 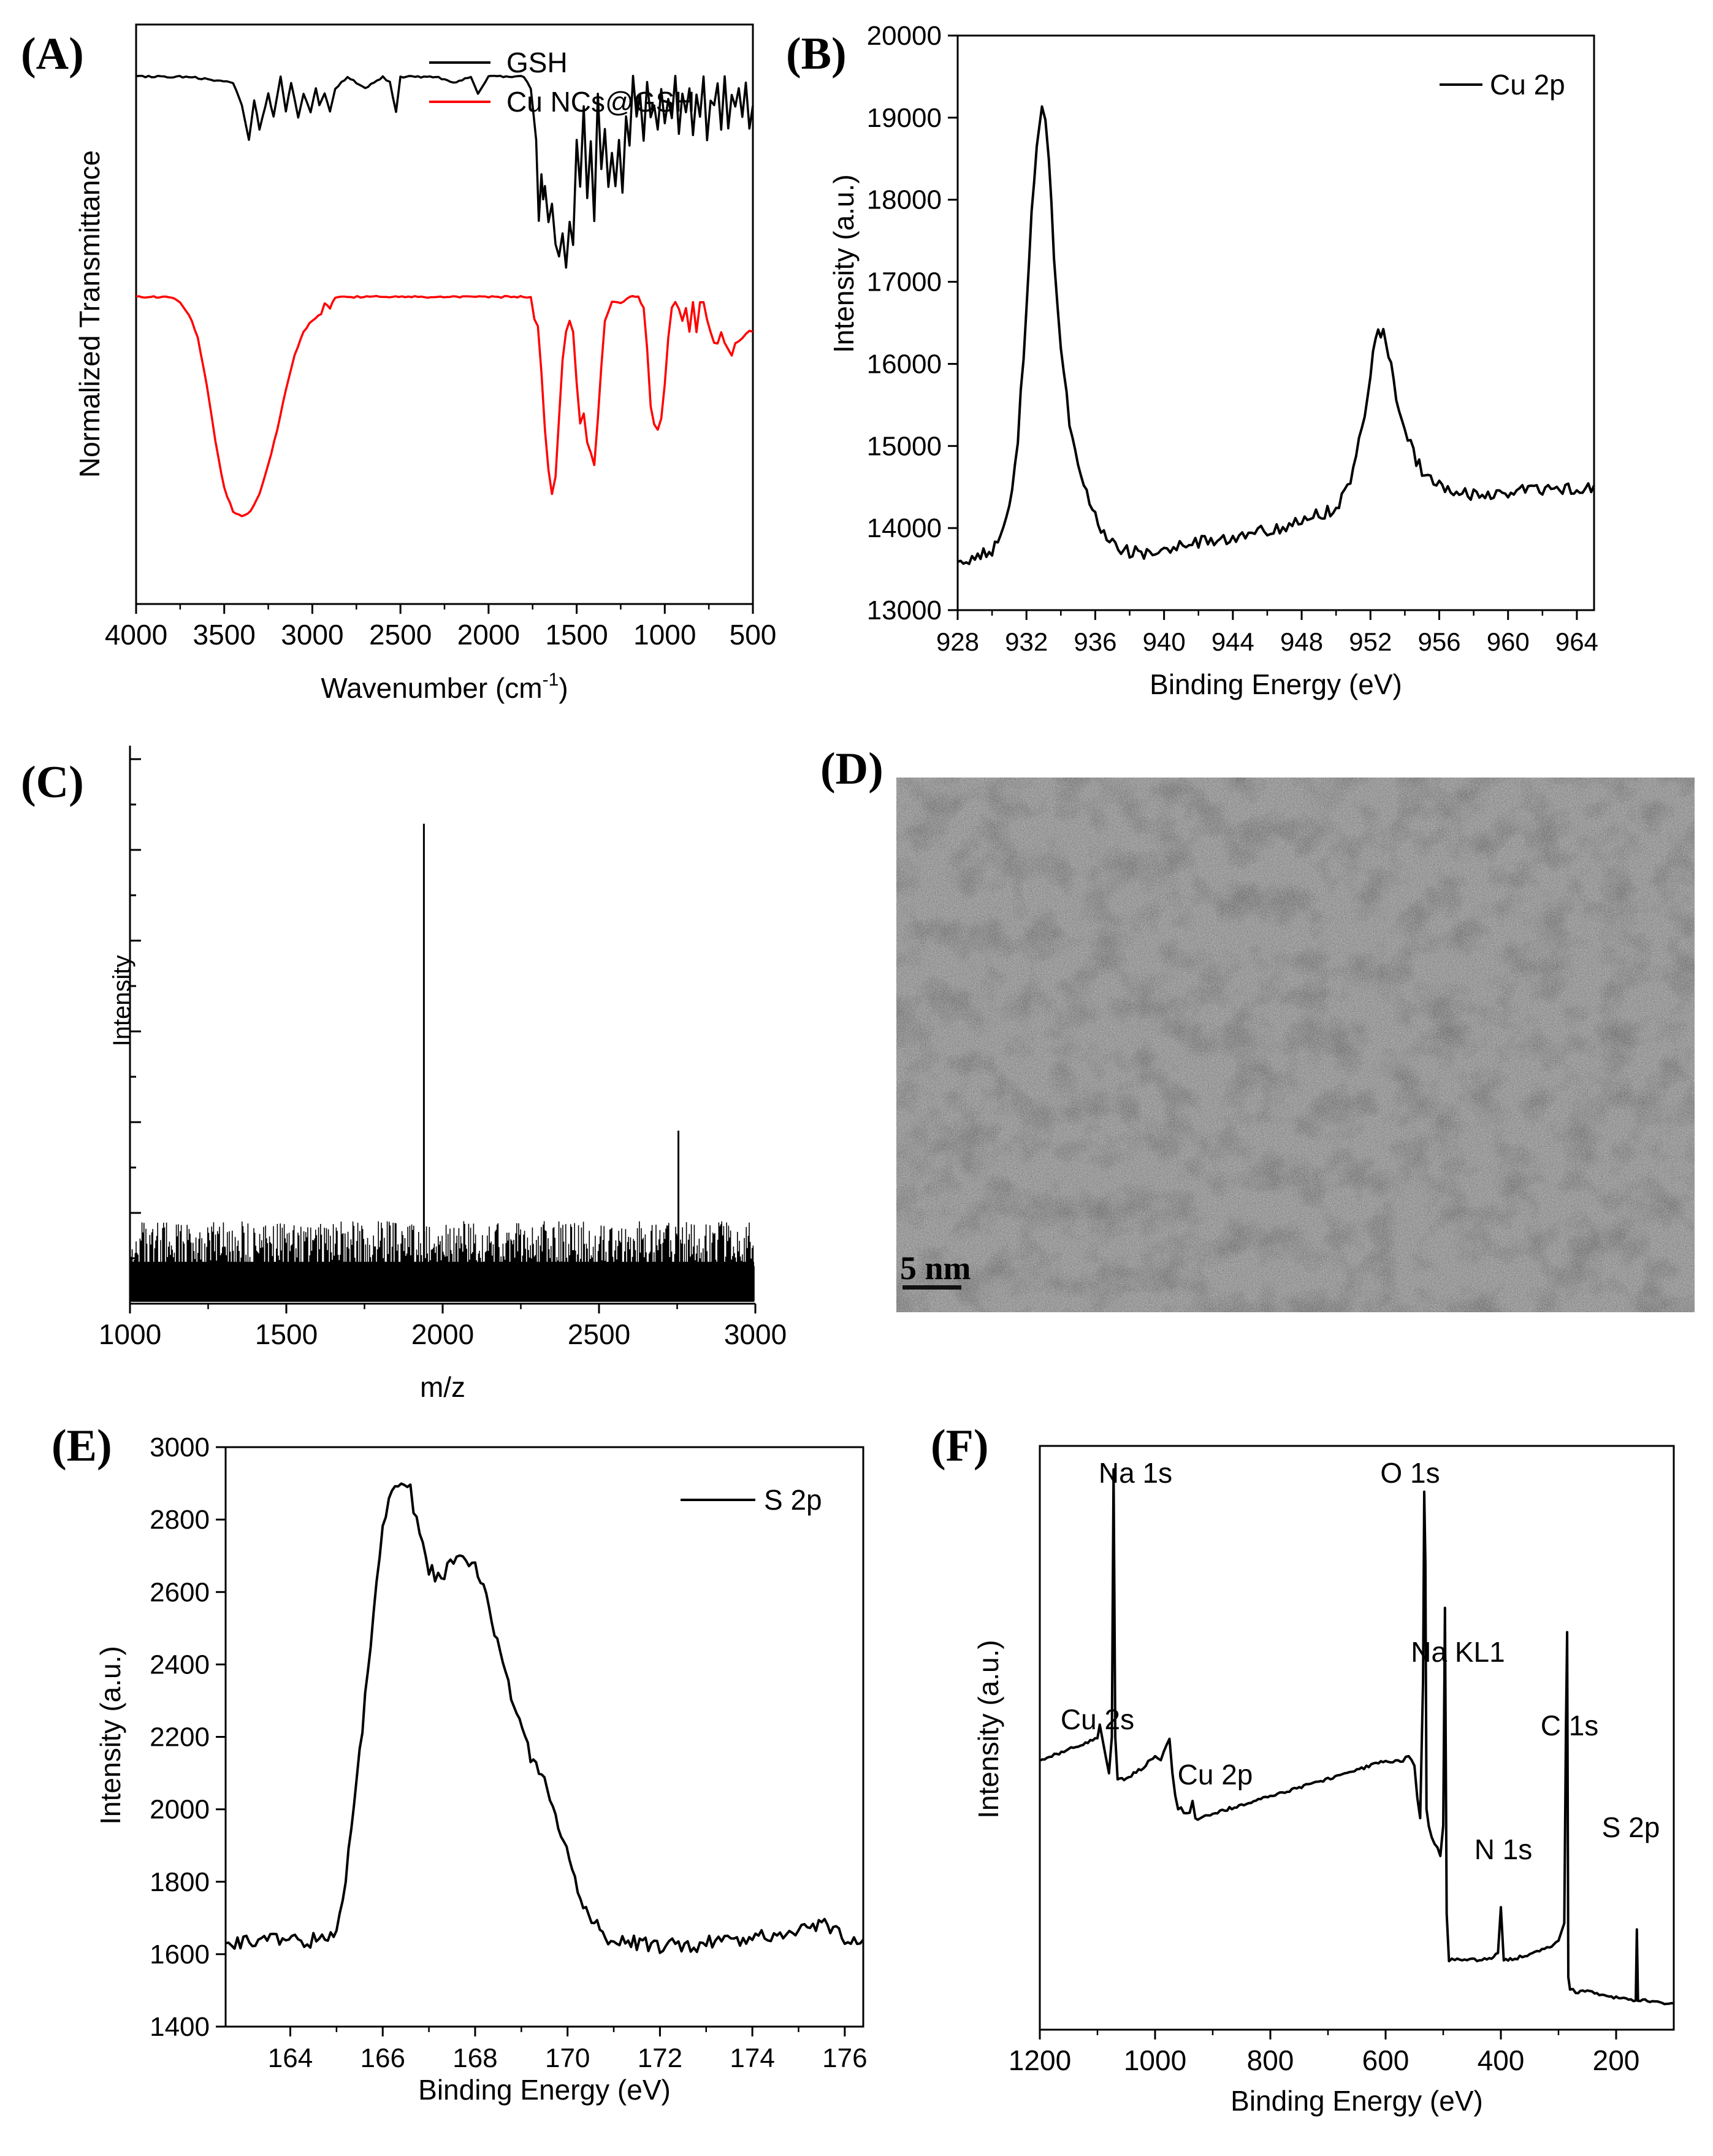 What do you see at coordinates (904, 446) in the screenshot?
I see `y-tick-label: 15000` at bounding box center [904, 446].